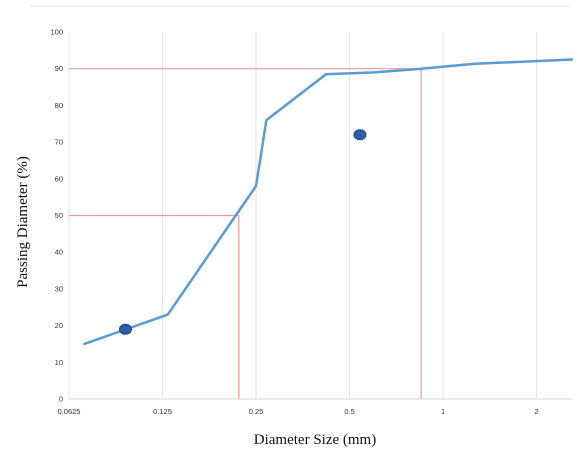 The height and width of the screenshot is (450, 579). Describe the element at coordinates (59, 105) in the screenshot. I see `y-tick-label: 80` at that location.